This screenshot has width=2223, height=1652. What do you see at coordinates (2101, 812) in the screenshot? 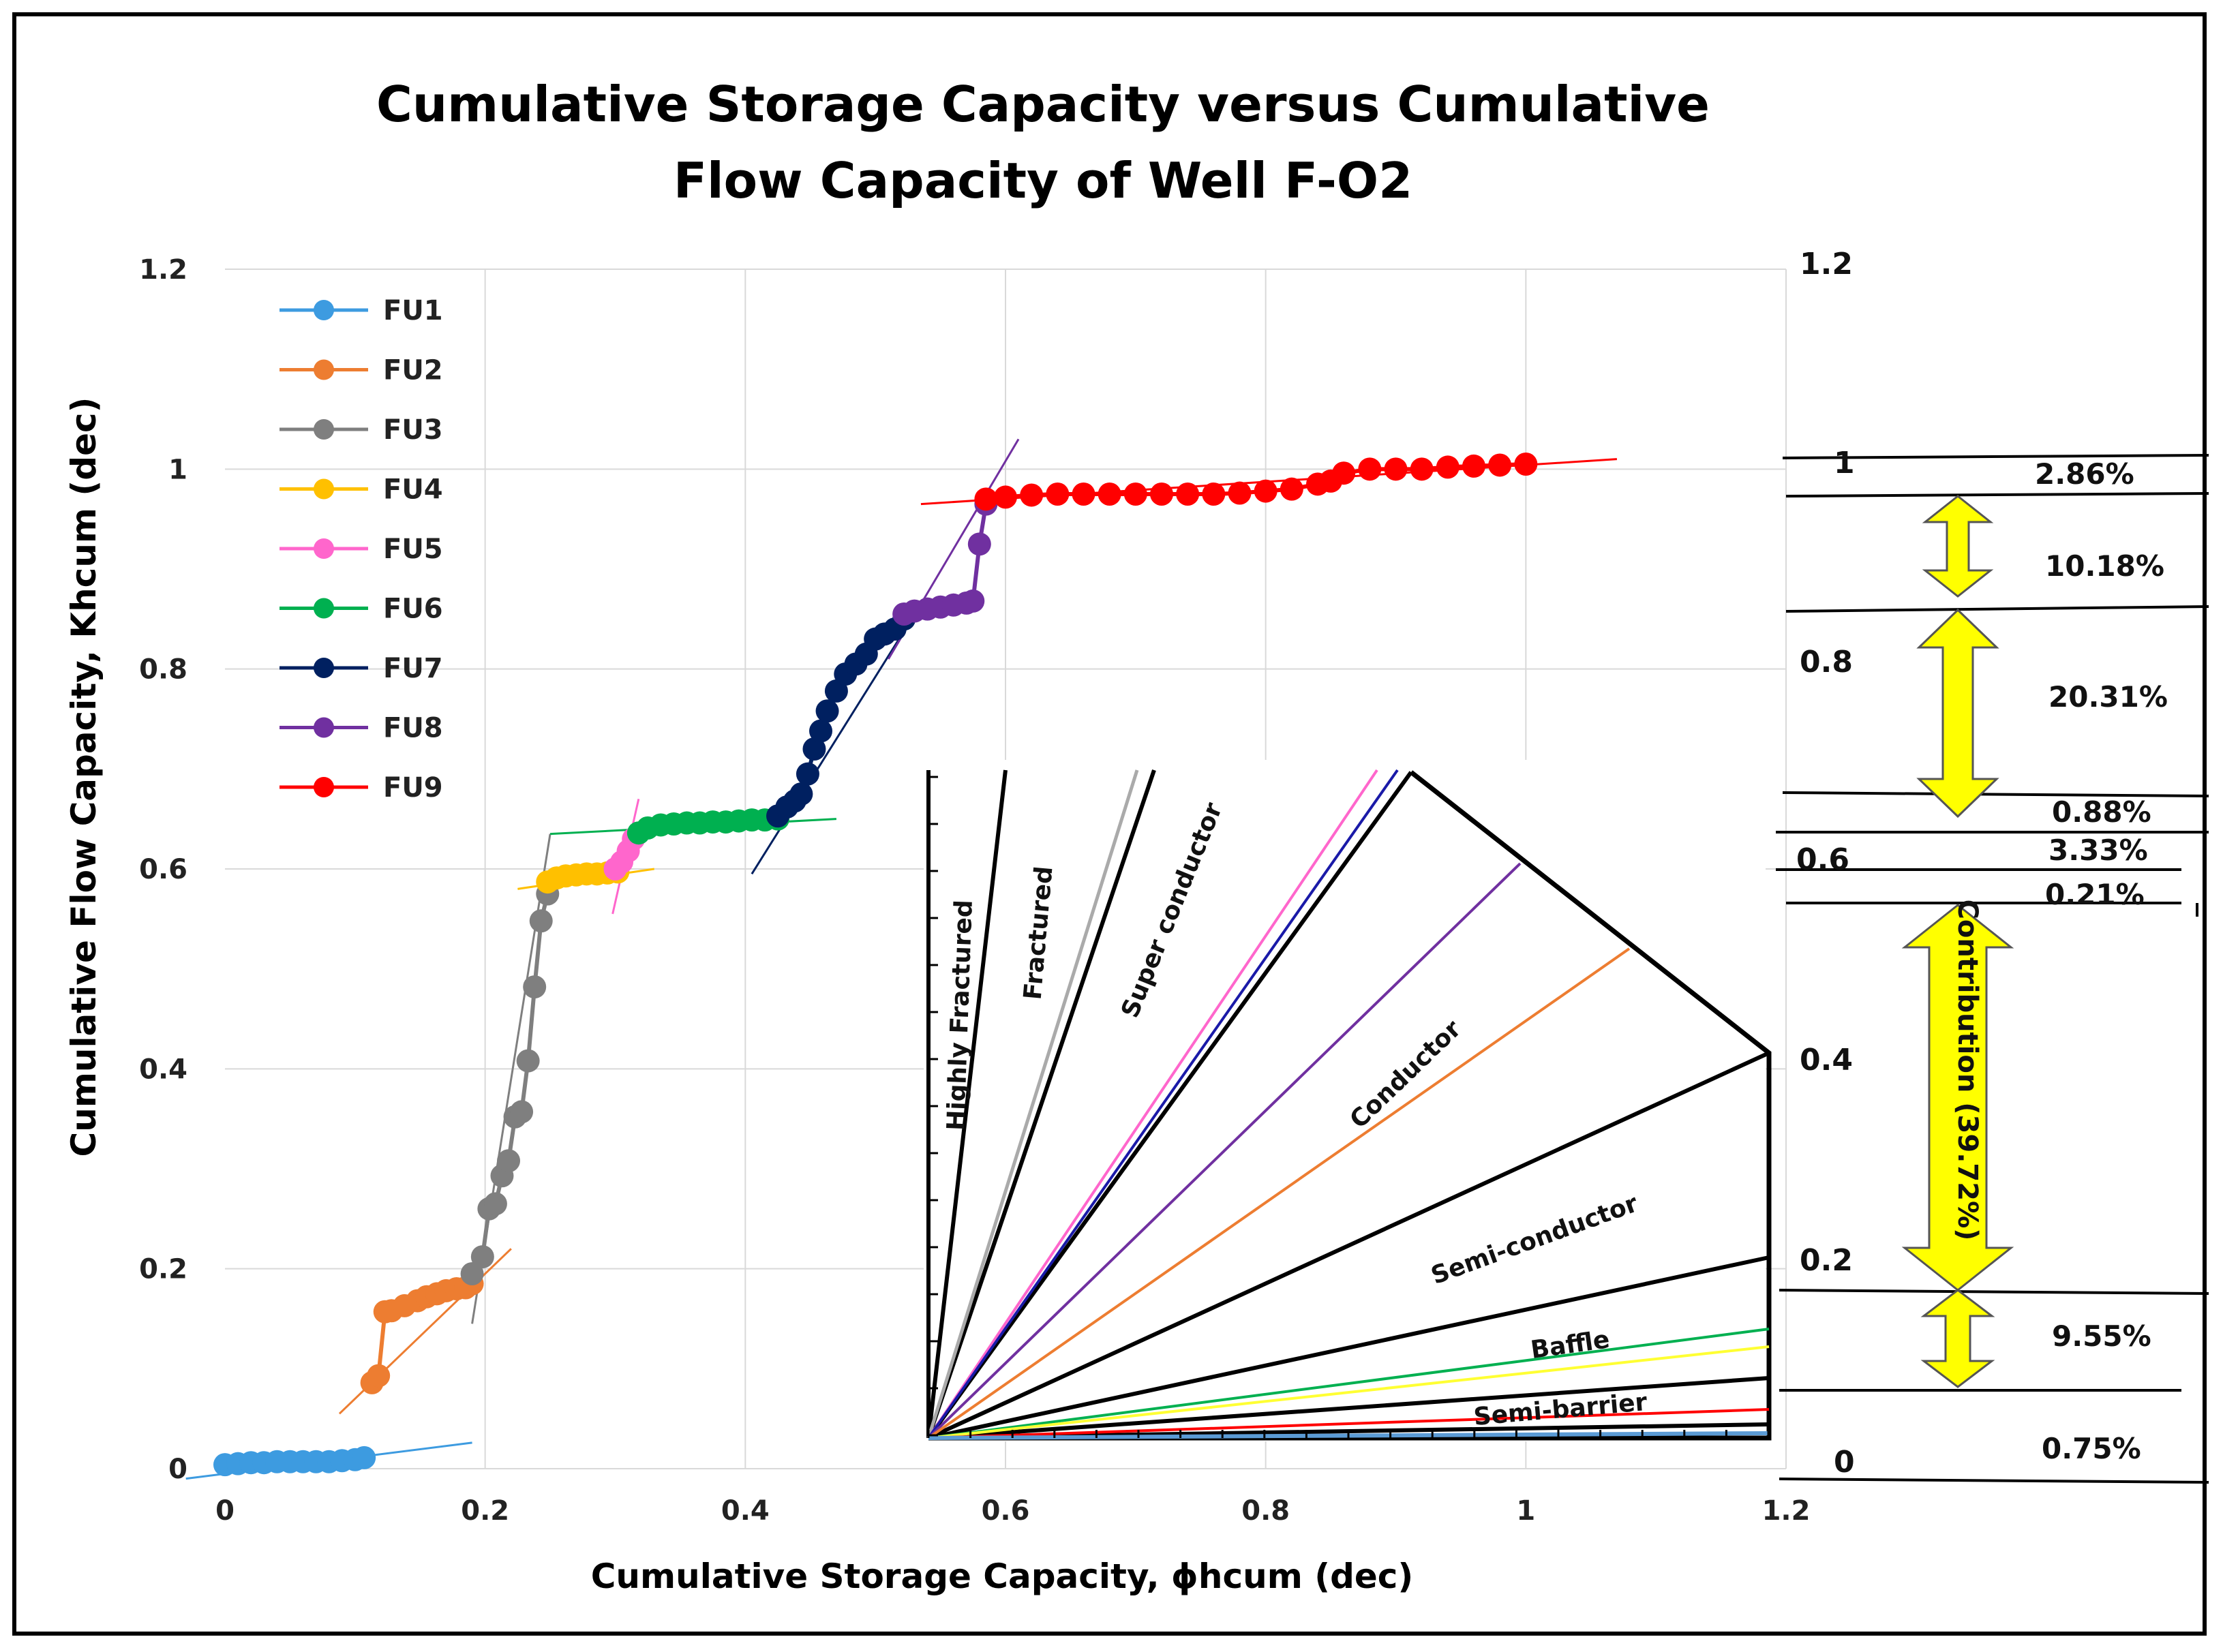
I see `pct-0.88: 0.88%` at bounding box center [2101, 812].